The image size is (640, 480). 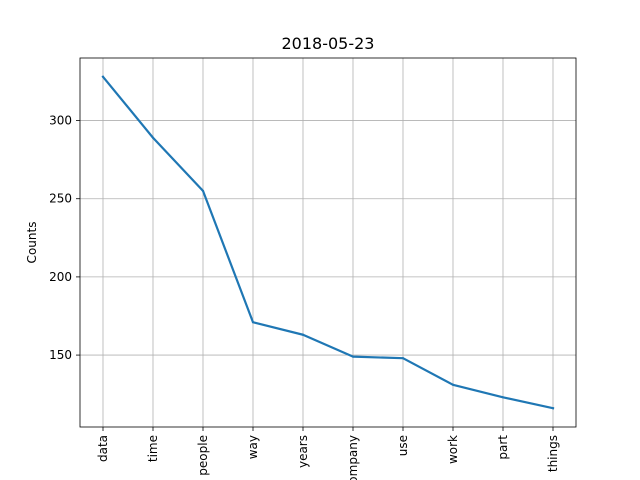 What do you see at coordinates (403, 445) in the screenshot?
I see `x-tick-label: use` at bounding box center [403, 445].